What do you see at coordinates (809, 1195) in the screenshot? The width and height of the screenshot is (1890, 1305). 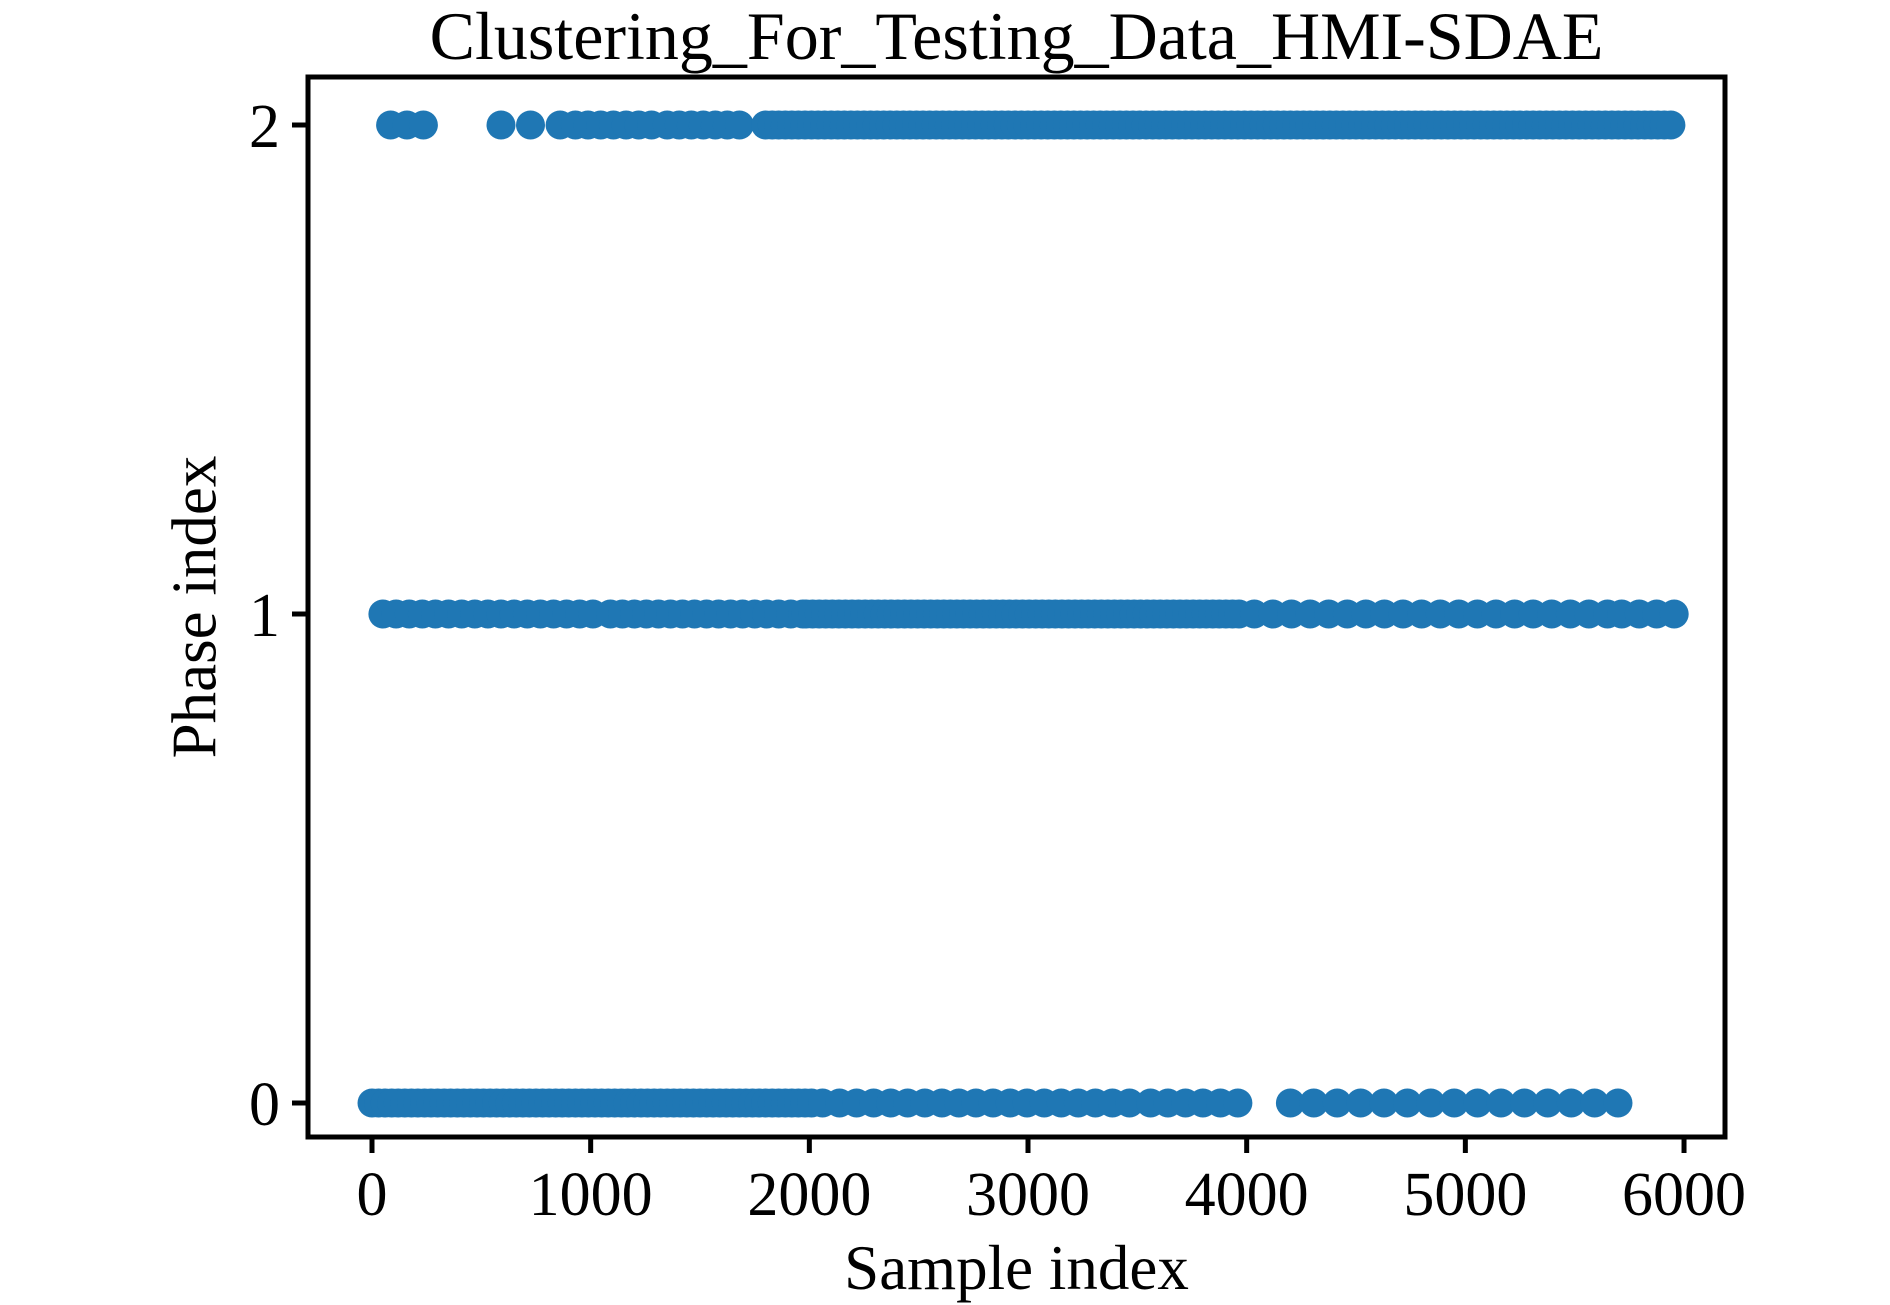 I see `x-tick-label: 2000` at bounding box center [809, 1195].